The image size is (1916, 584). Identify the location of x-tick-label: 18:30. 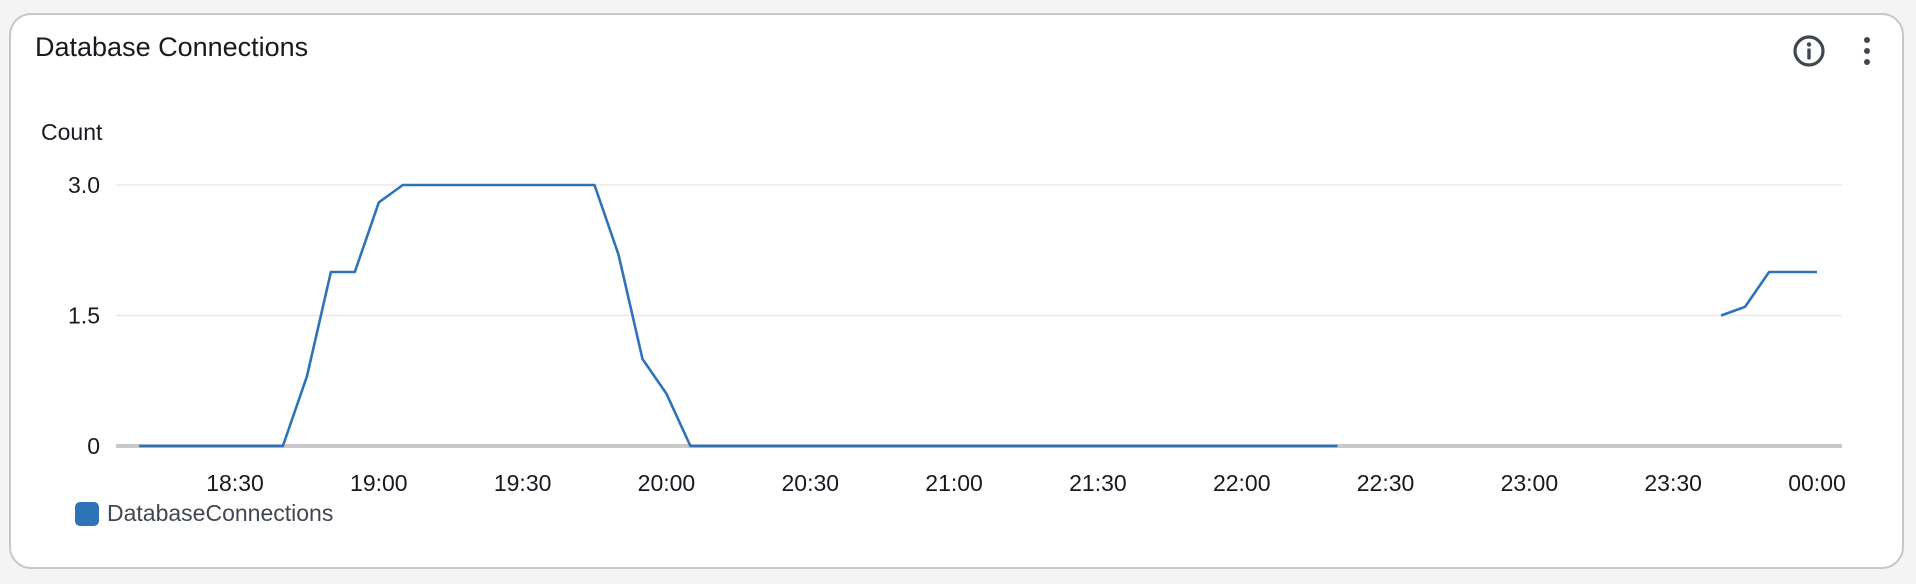
(235, 483).